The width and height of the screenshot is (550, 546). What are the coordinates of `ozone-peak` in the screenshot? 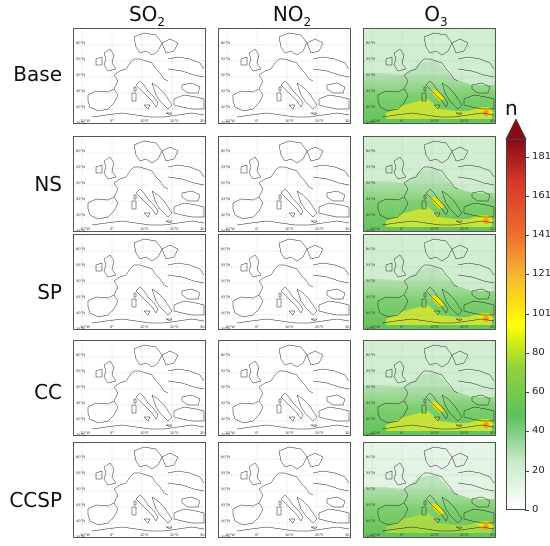 It's located at (486, 527).